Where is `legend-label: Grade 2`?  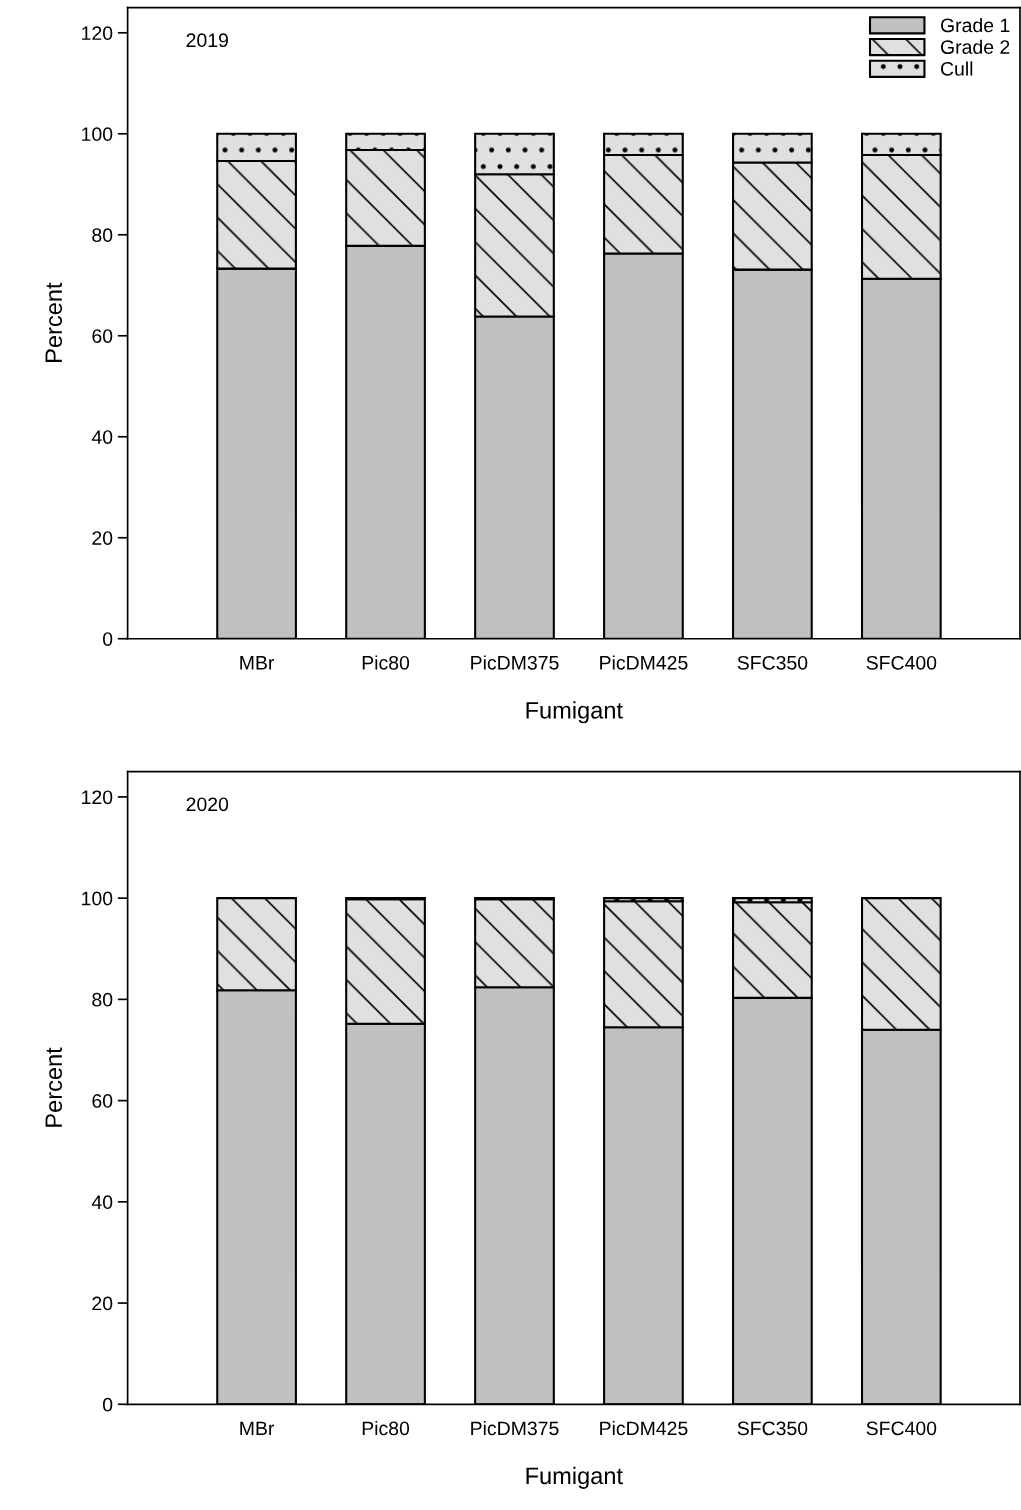 legend-label: Grade 2 is located at coordinates (975, 46).